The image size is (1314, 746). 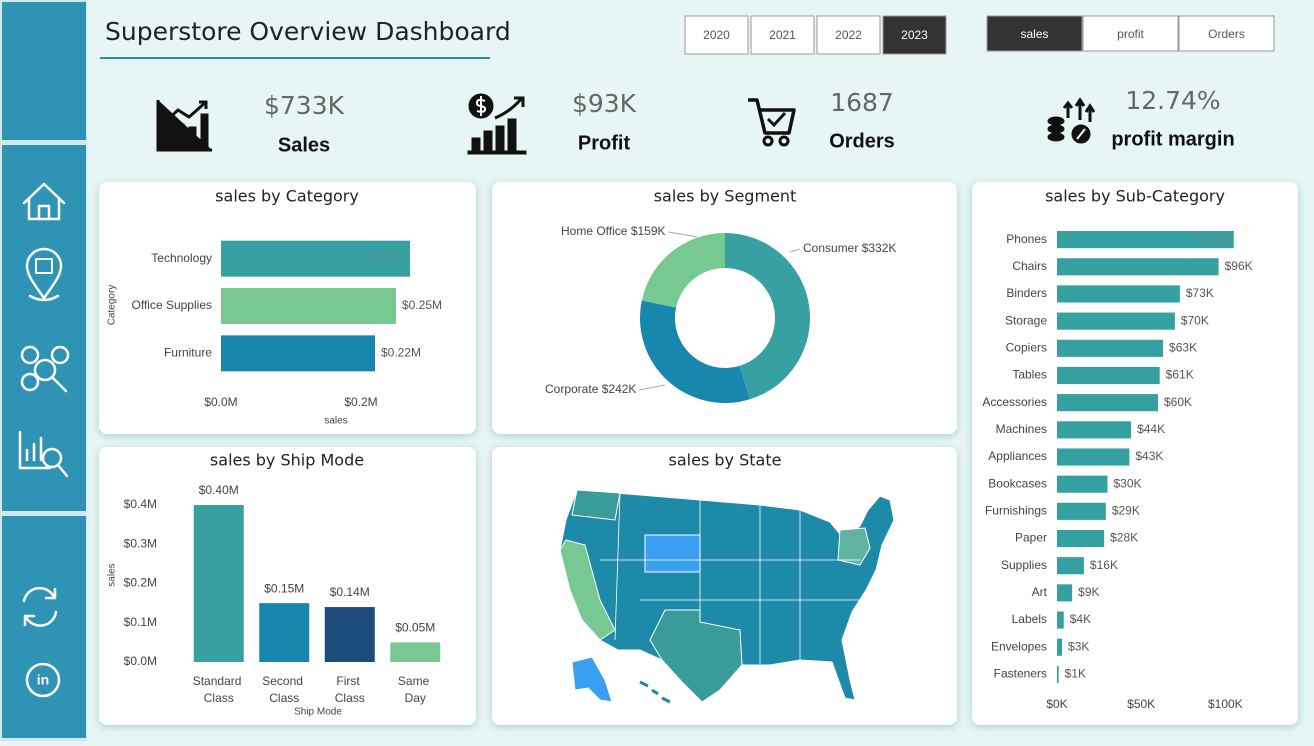 What do you see at coordinates (768, 141) in the screenshot?
I see `wheel` at bounding box center [768, 141].